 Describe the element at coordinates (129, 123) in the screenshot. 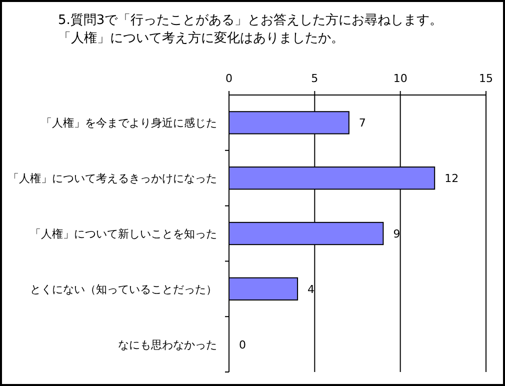

I see `y-tick-label: 「人権」を今までより身近に感じた` at that location.